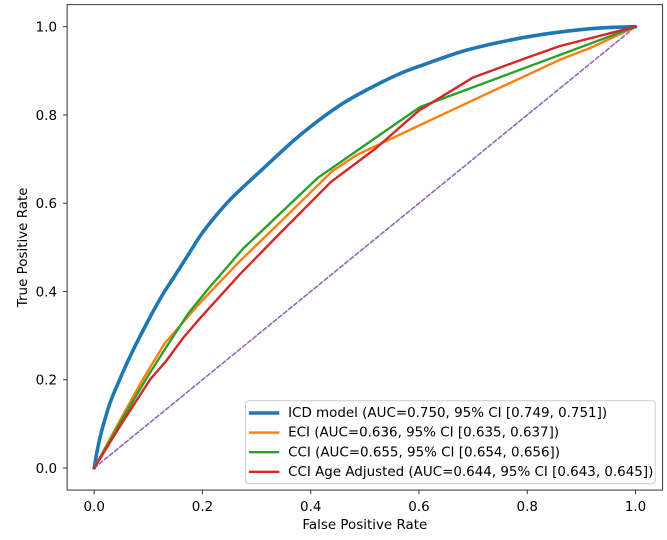 This screenshot has height=540, width=667. I want to click on y-tick-label: 1.0, so click(46, 28).